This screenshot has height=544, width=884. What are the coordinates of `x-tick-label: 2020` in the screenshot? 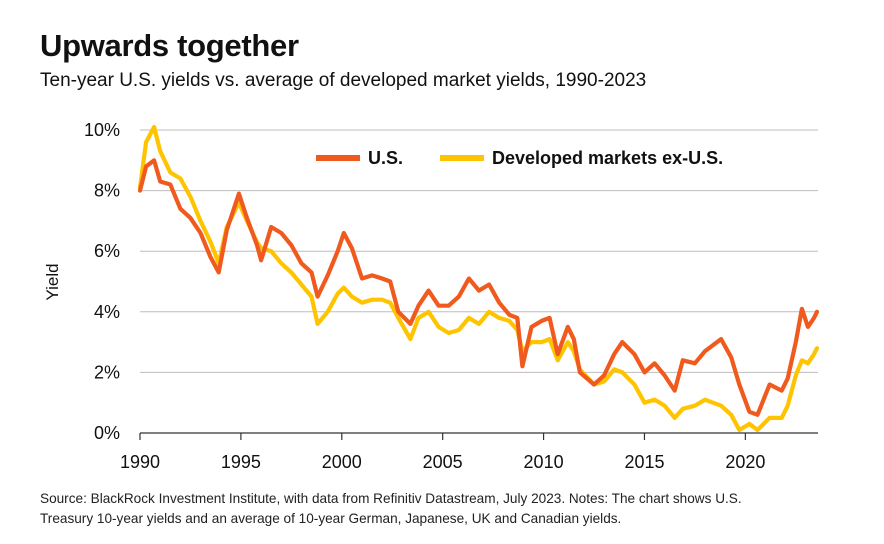 It's located at (745, 462).